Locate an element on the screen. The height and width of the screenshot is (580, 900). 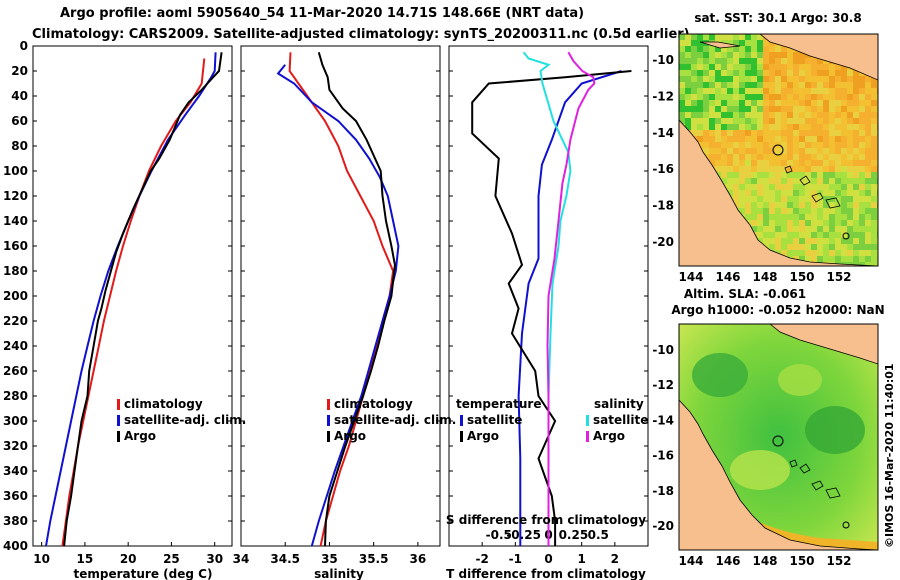
sla-map-frame is located at coordinates (778, 437).